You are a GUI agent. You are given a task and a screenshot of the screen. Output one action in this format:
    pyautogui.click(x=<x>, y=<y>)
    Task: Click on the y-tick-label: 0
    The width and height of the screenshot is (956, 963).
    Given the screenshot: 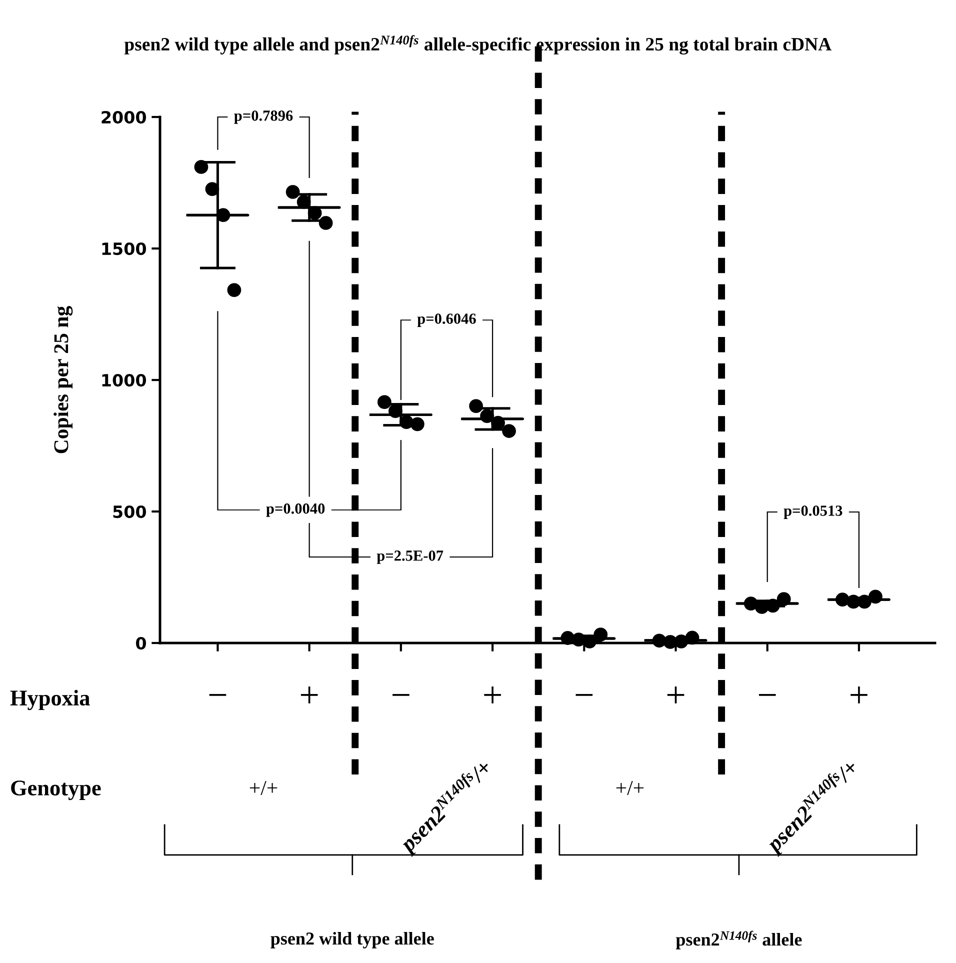 What is the action you would take?
    pyautogui.click(x=141, y=643)
    